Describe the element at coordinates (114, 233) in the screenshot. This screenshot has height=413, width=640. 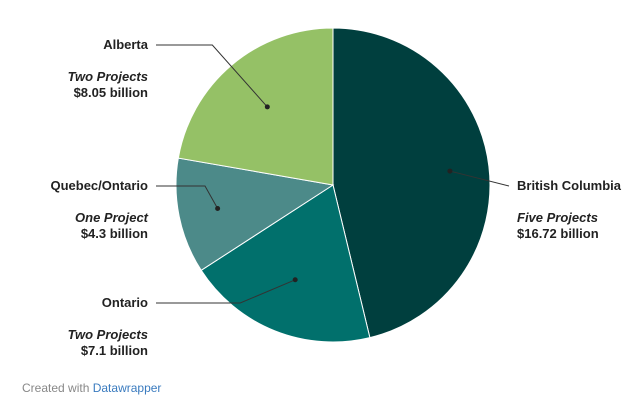
I see `slice-value: $4.3 billion` at that location.